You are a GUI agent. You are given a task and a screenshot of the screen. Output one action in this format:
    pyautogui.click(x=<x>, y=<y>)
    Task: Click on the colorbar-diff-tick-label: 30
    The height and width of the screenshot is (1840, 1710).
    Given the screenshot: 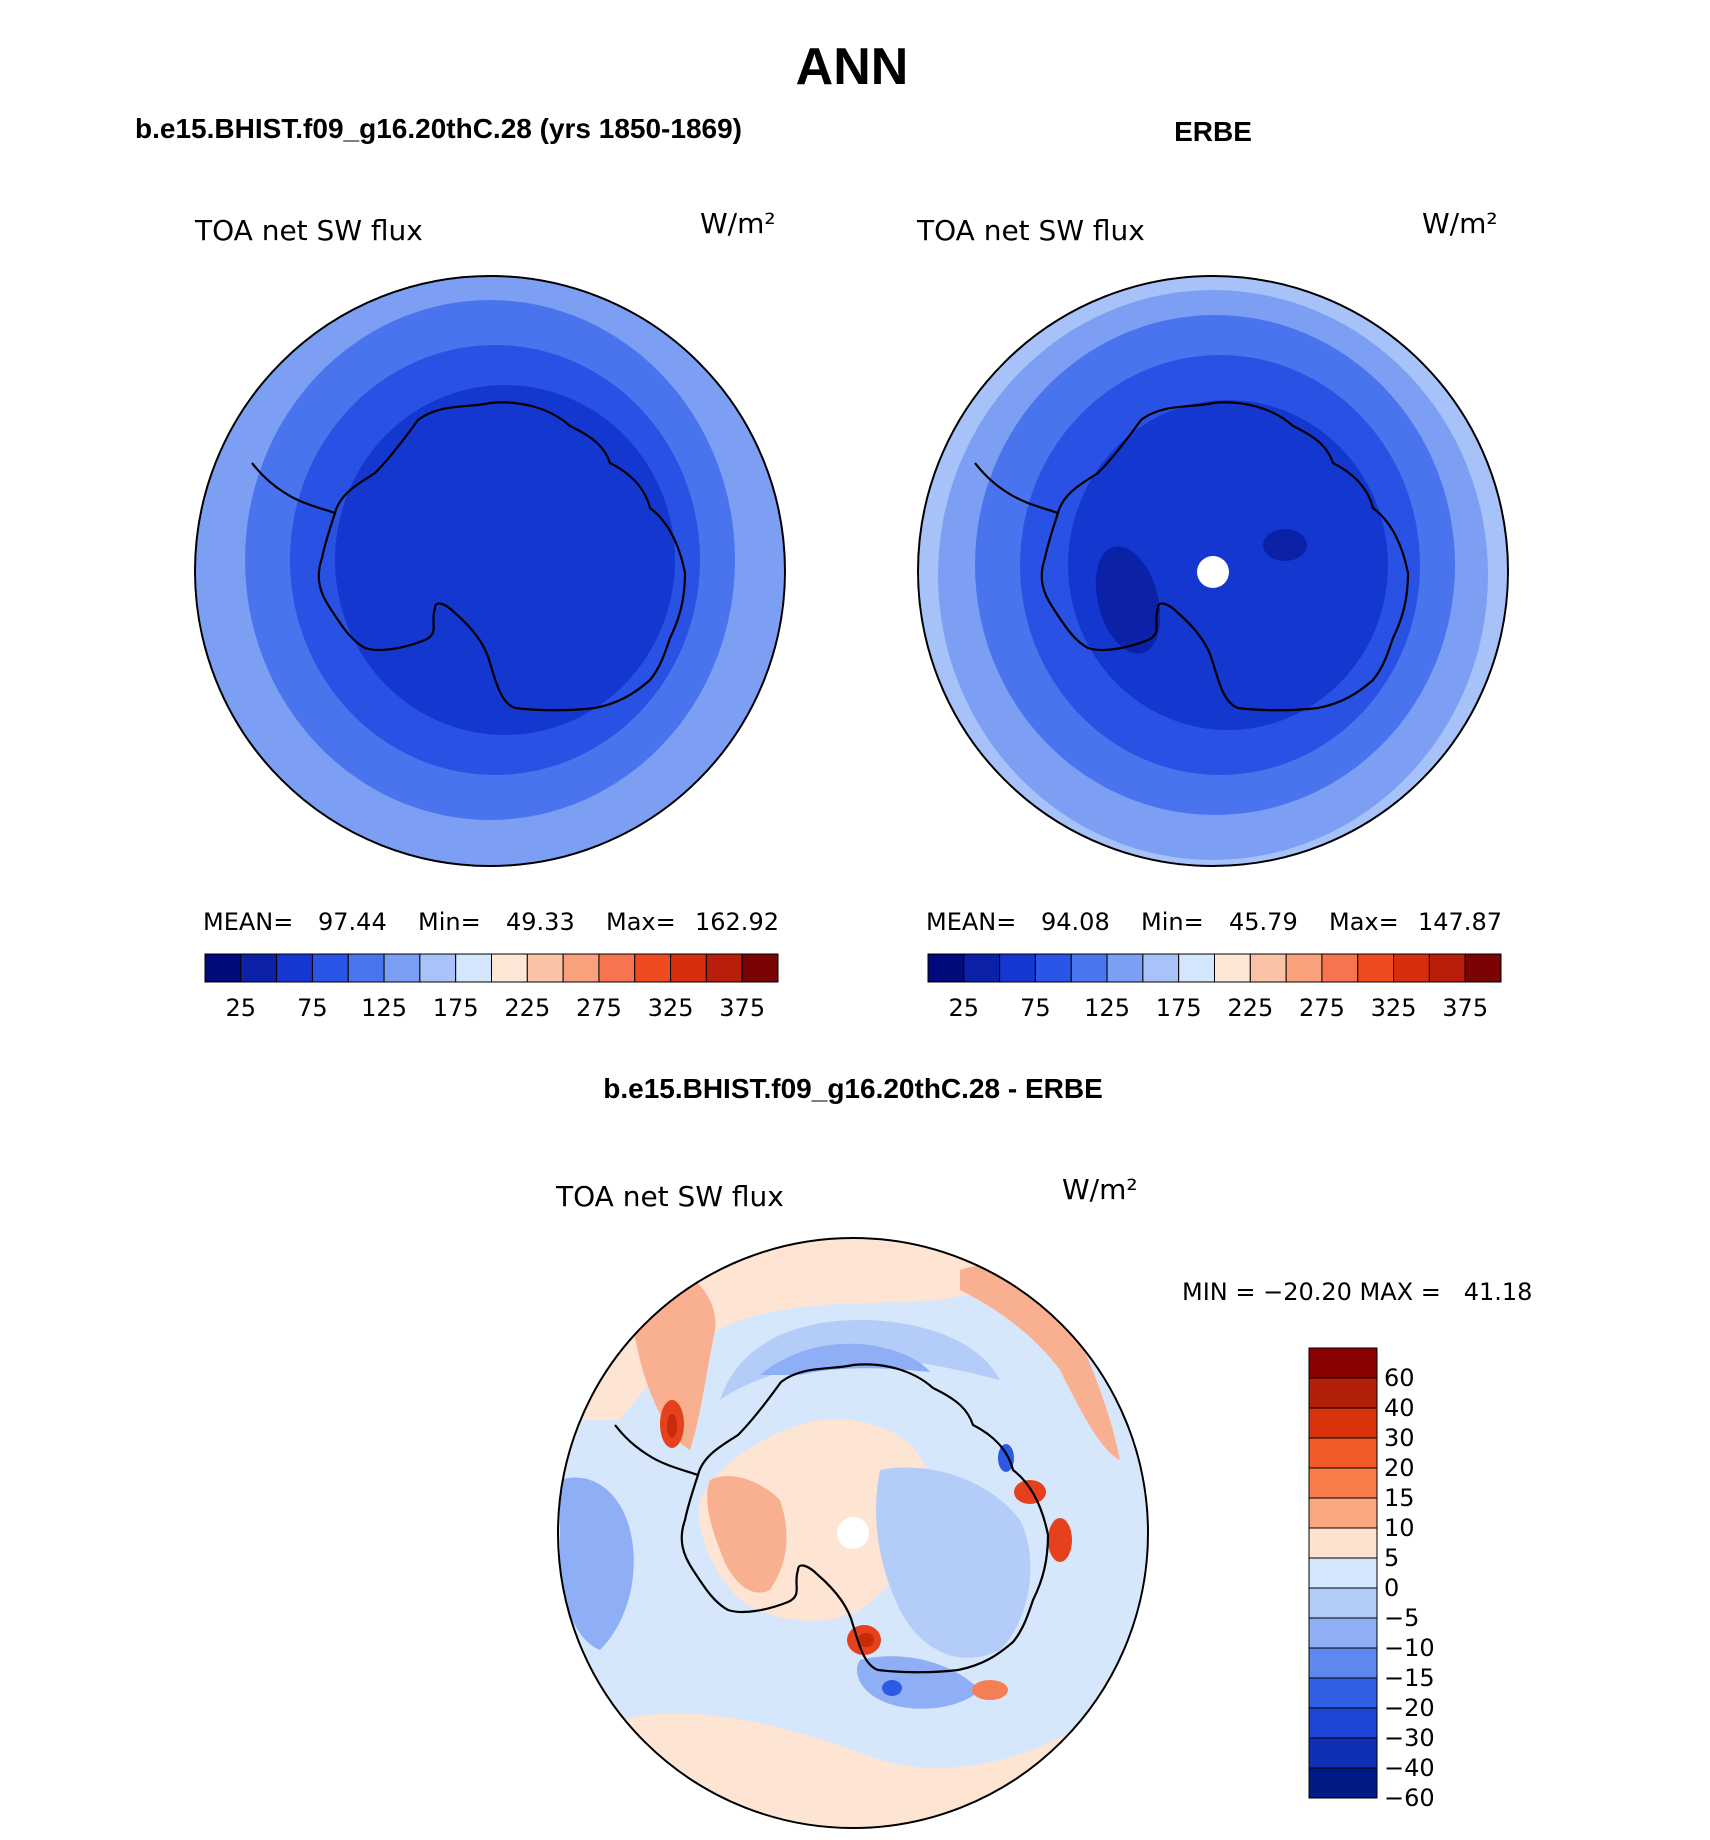 What is the action you would take?
    pyautogui.click(x=1399, y=1438)
    